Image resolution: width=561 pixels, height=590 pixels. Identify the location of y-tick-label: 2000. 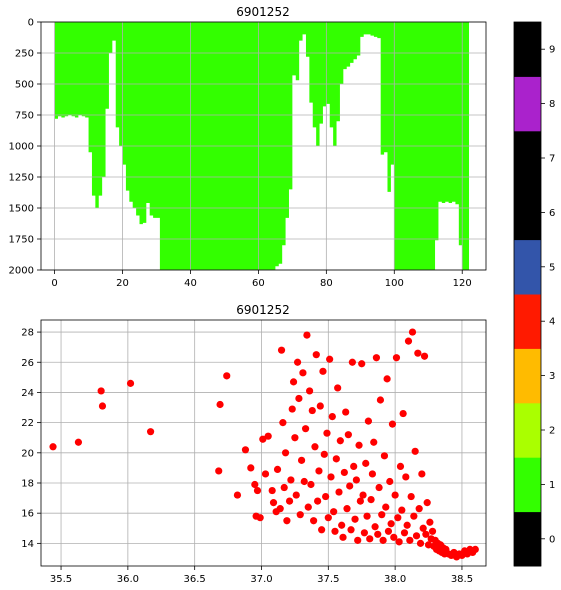
(21, 271).